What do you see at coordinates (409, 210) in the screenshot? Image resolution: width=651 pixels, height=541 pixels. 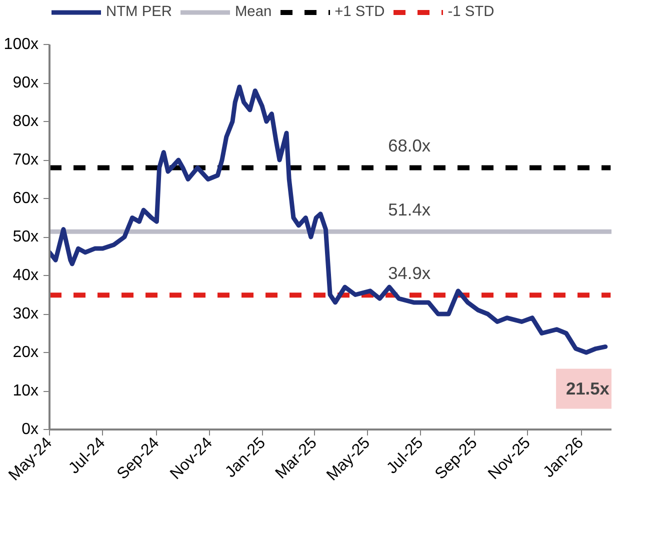 I see `annotation: 51.4x` at bounding box center [409, 210].